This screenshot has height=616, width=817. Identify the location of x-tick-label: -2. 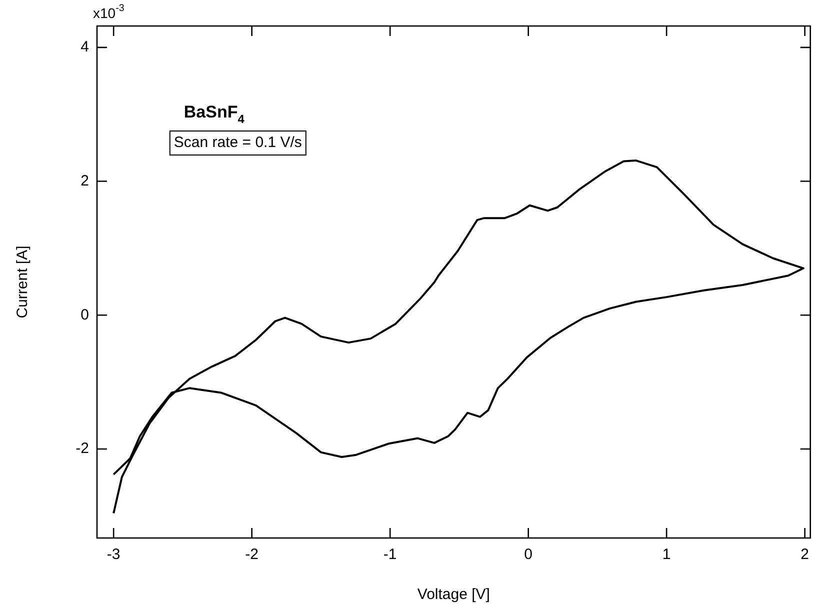
(252, 555).